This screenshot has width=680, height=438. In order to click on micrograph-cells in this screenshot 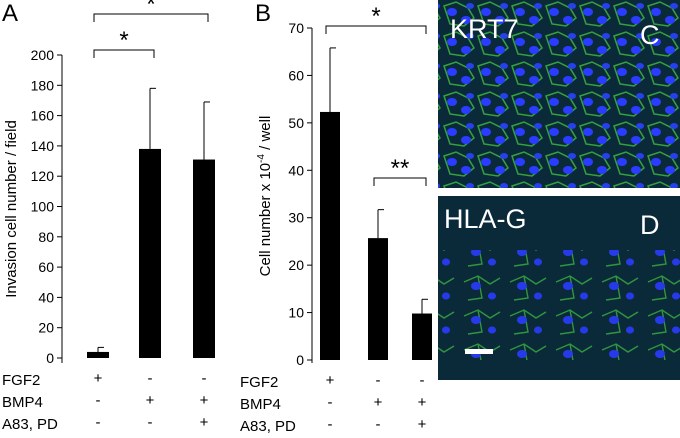, I will do `click(559, 305)`.